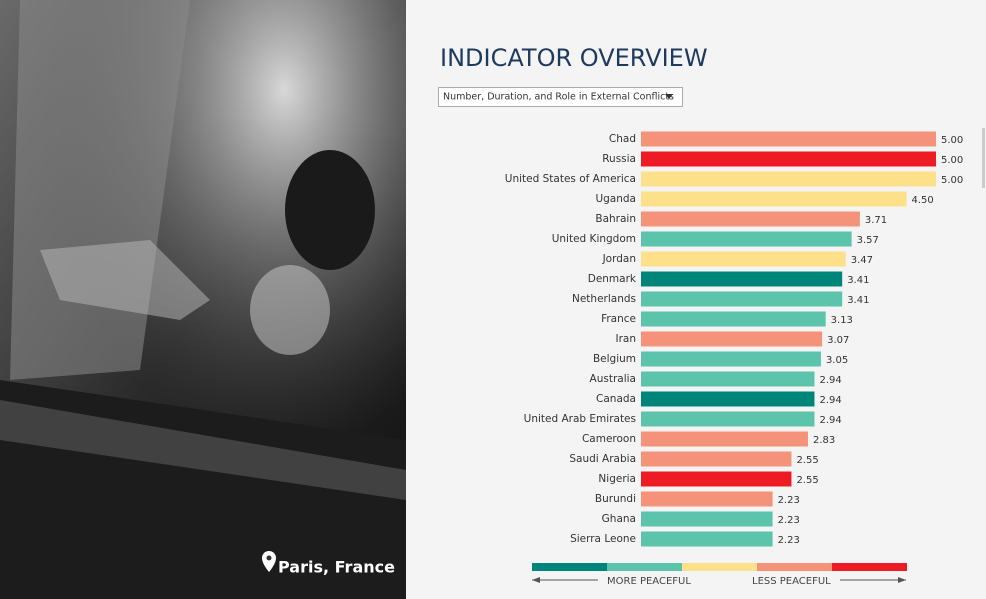 The width and height of the screenshot is (986, 599). I want to click on photo-caption: Paris, France, so click(336, 567).